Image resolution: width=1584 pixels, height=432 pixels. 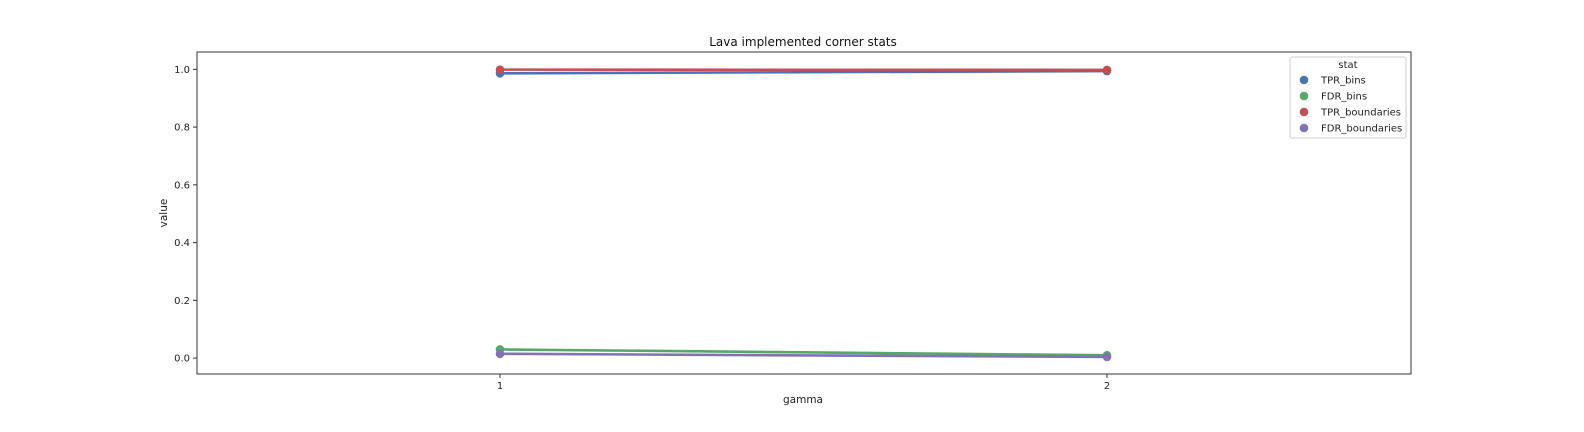 What do you see at coordinates (182, 128) in the screenshot?
I see `y-tick-label: 0.8` at bounding box center [182, 128].